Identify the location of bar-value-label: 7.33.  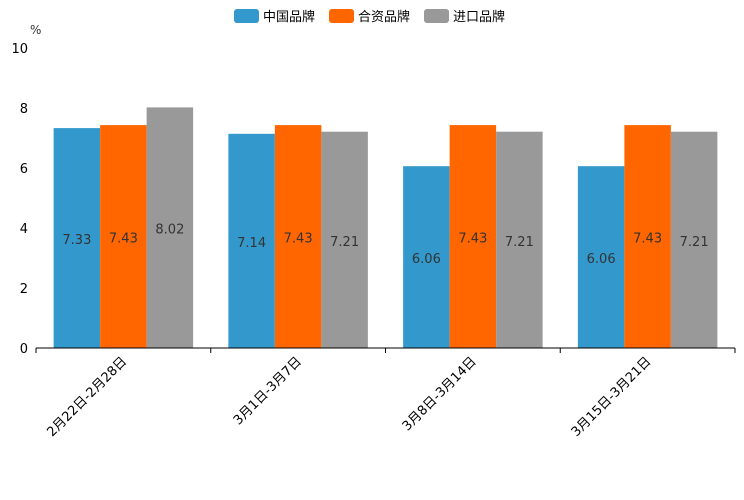
(76, 240).